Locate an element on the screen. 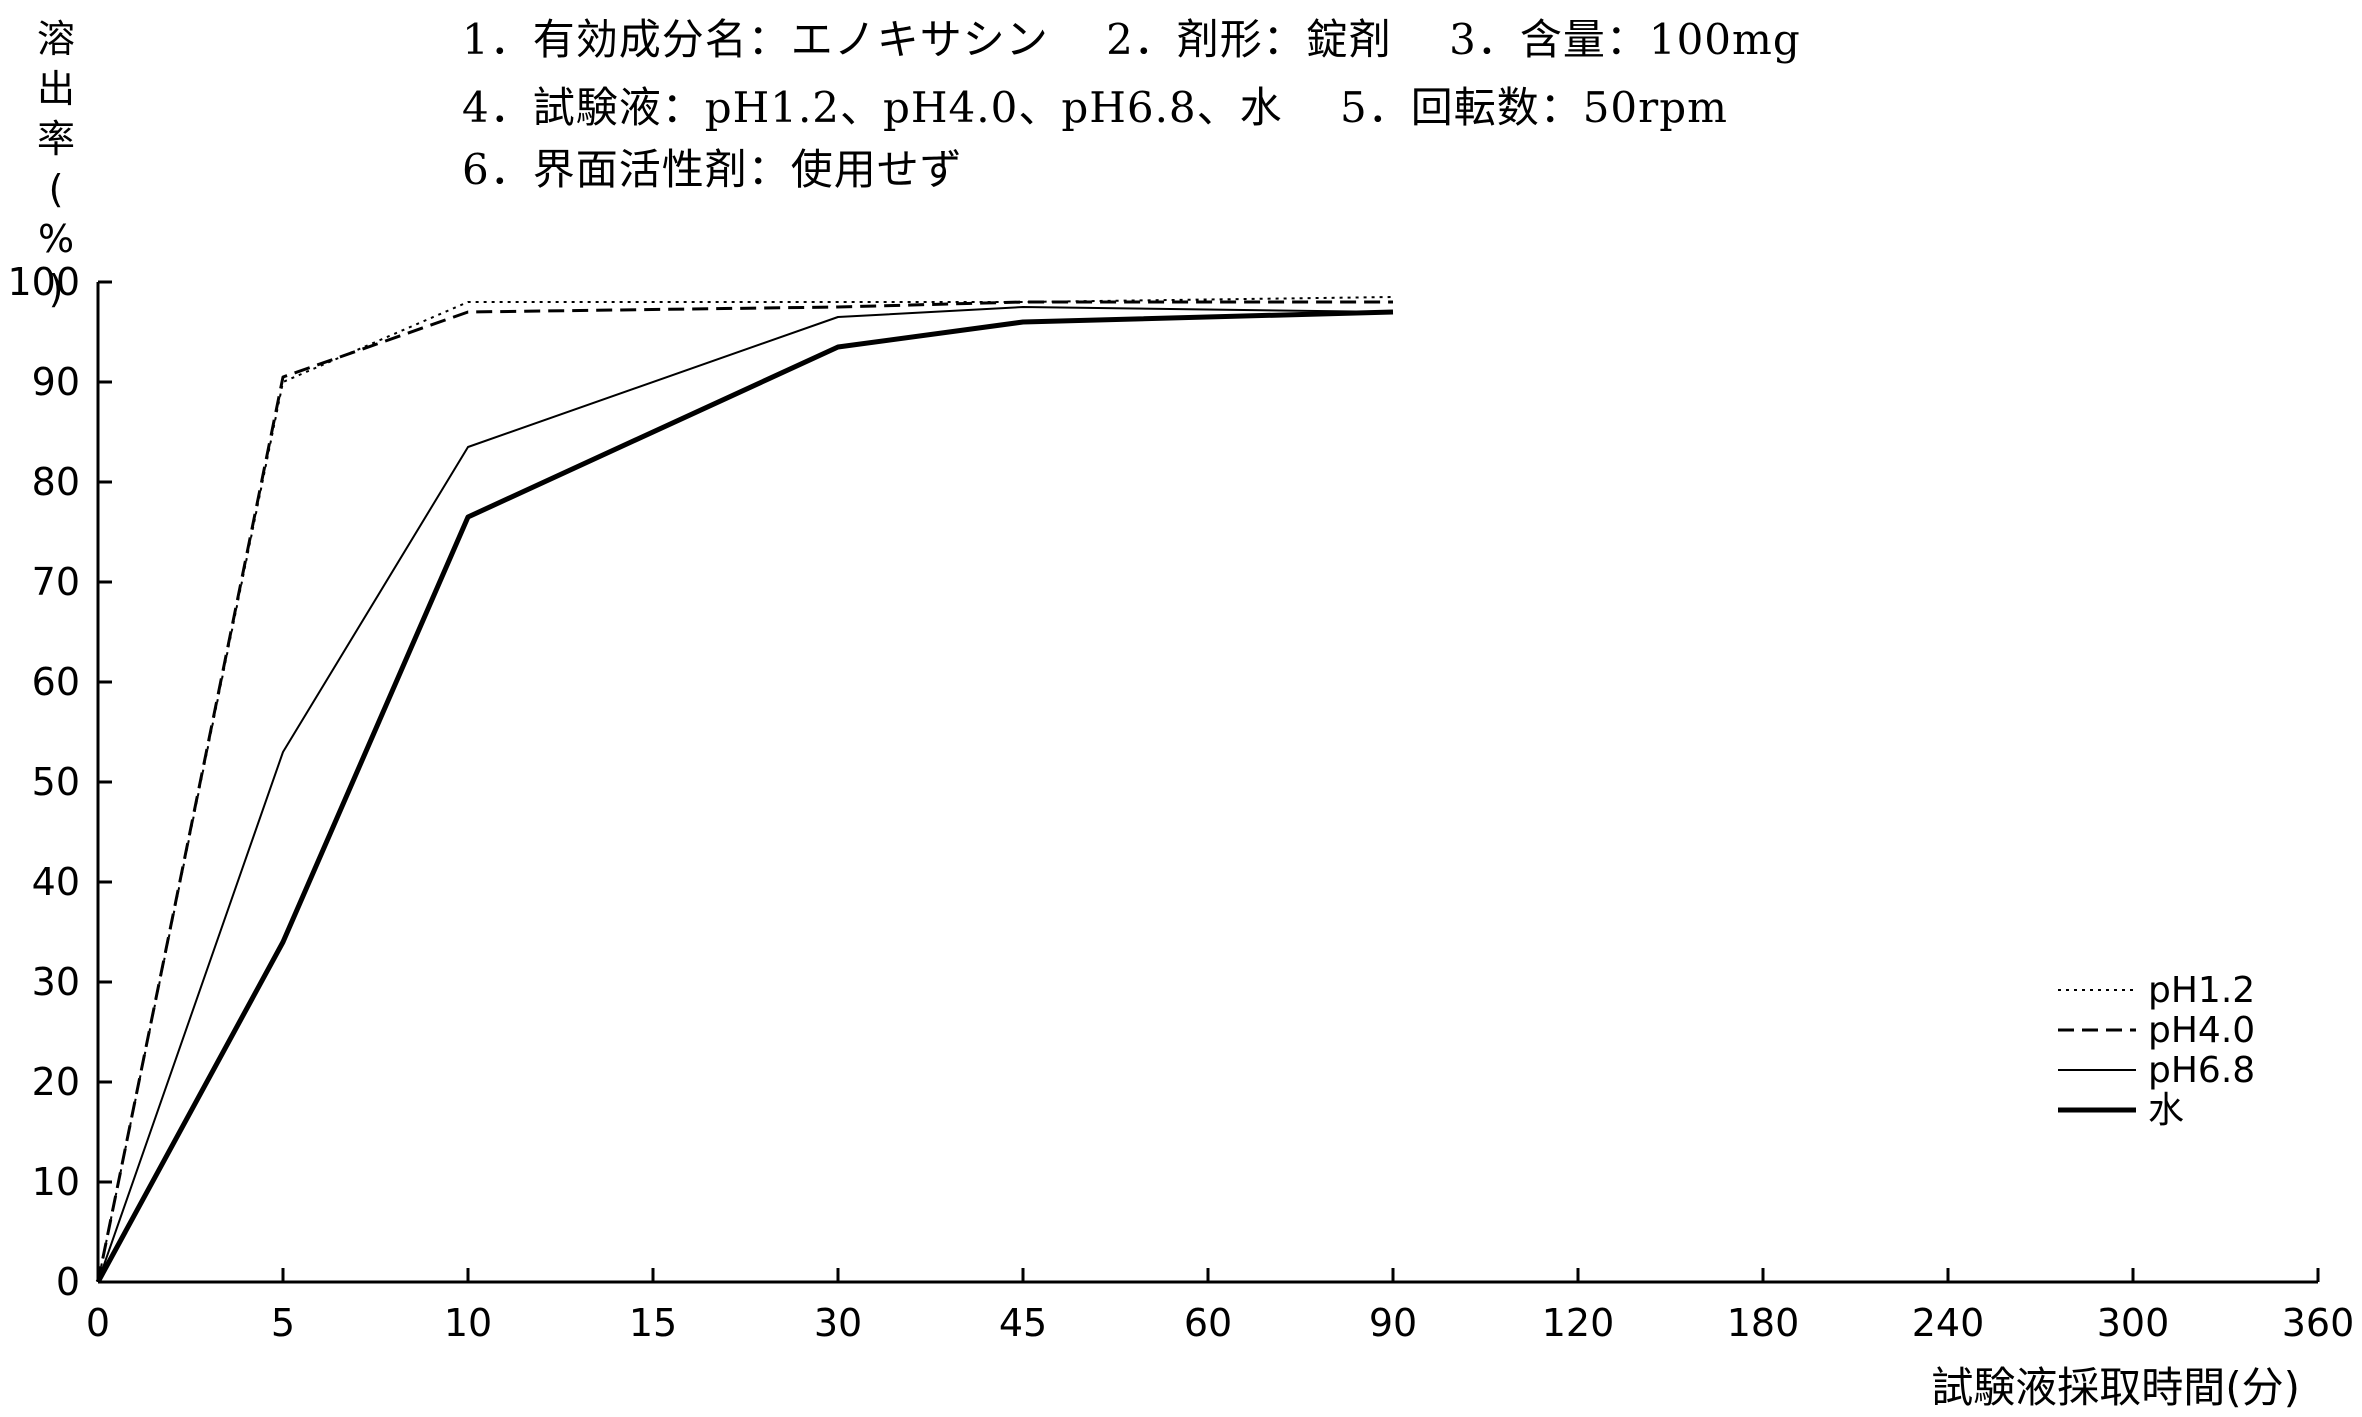  y-tick-label: 50 is located at coordinates (56, 782).